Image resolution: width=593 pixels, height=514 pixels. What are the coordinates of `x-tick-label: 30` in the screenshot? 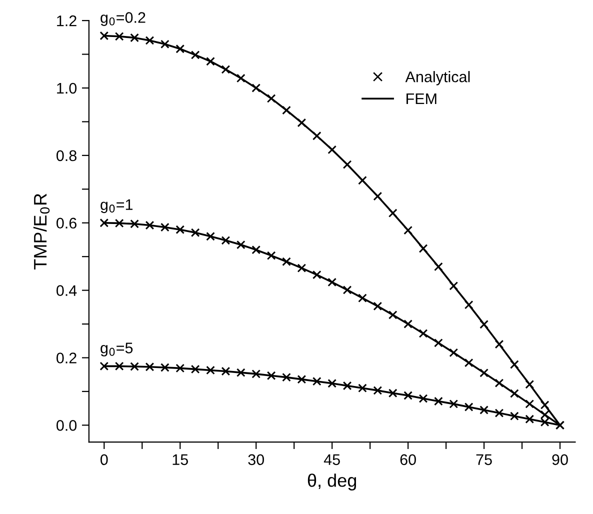 It's located at (256, 460).